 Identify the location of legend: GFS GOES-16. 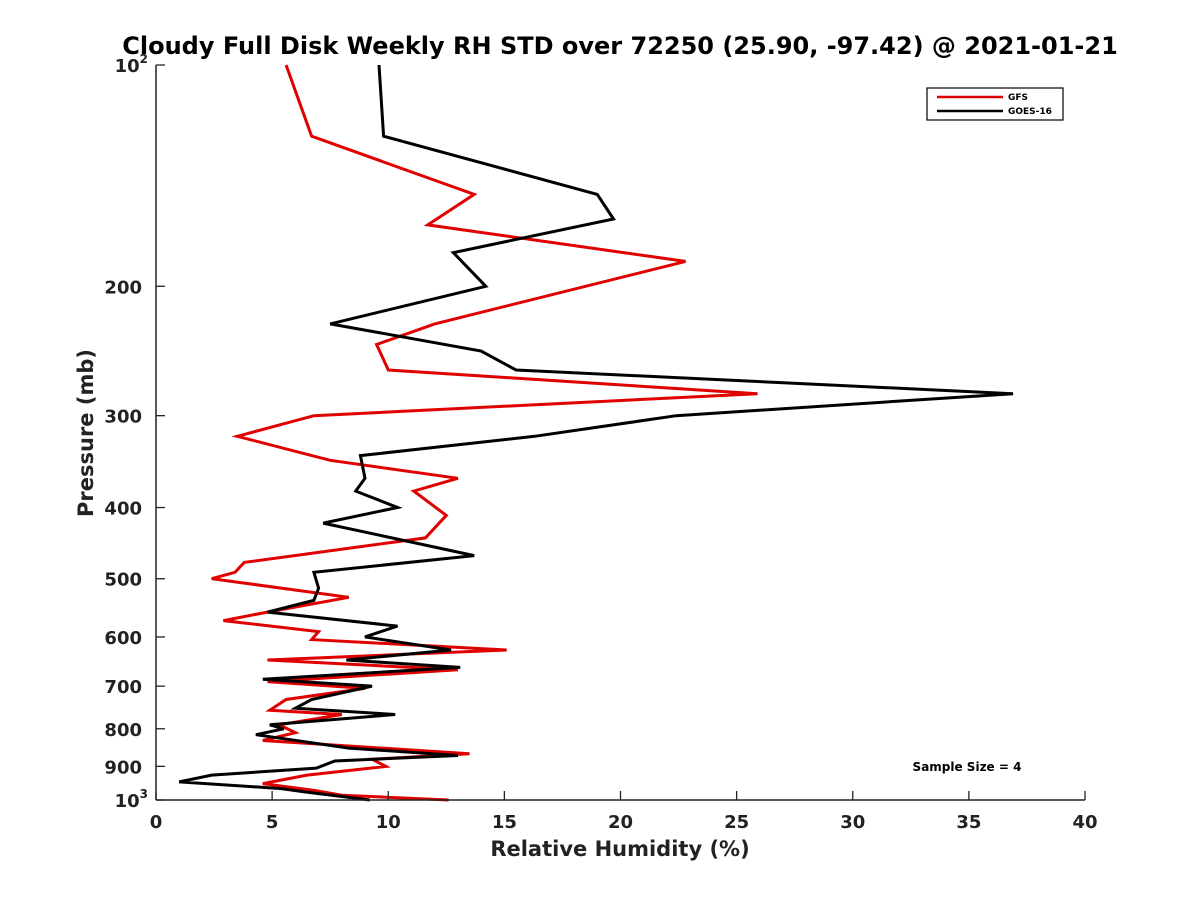
(995, 104).